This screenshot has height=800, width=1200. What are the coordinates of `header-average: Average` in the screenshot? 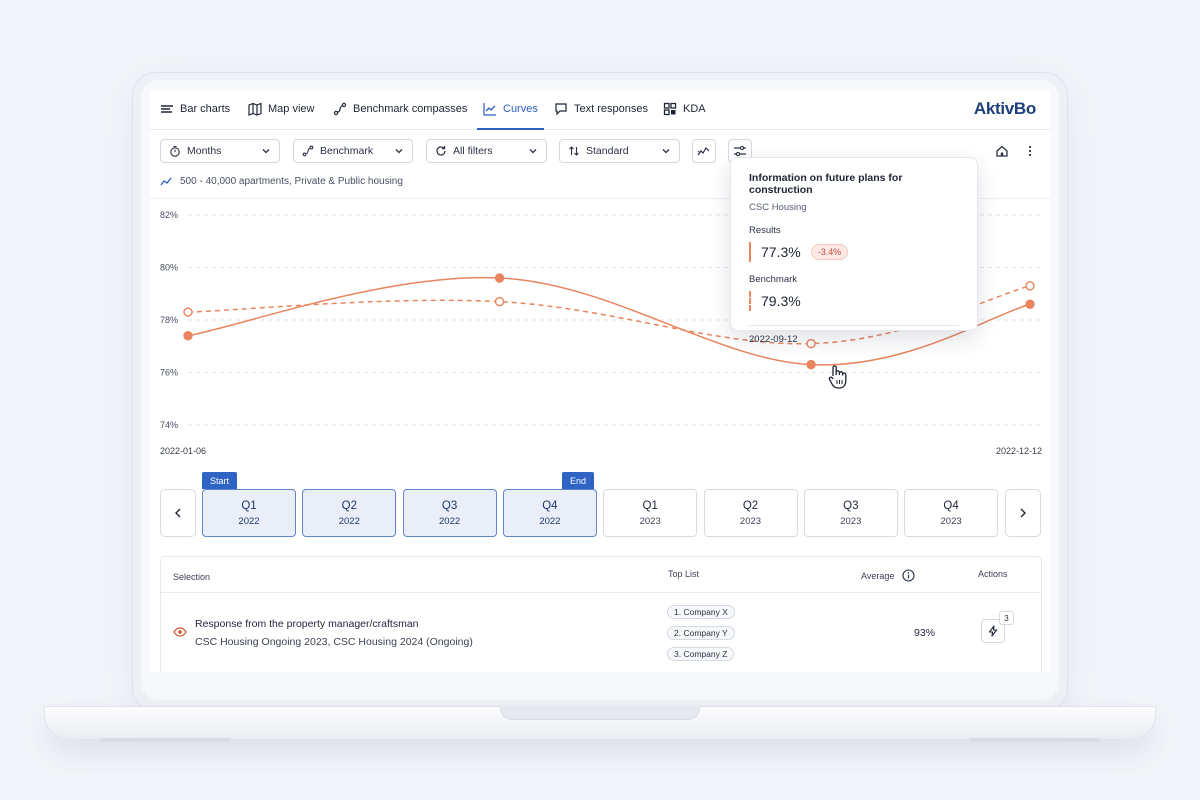 It's located at (888, 575).